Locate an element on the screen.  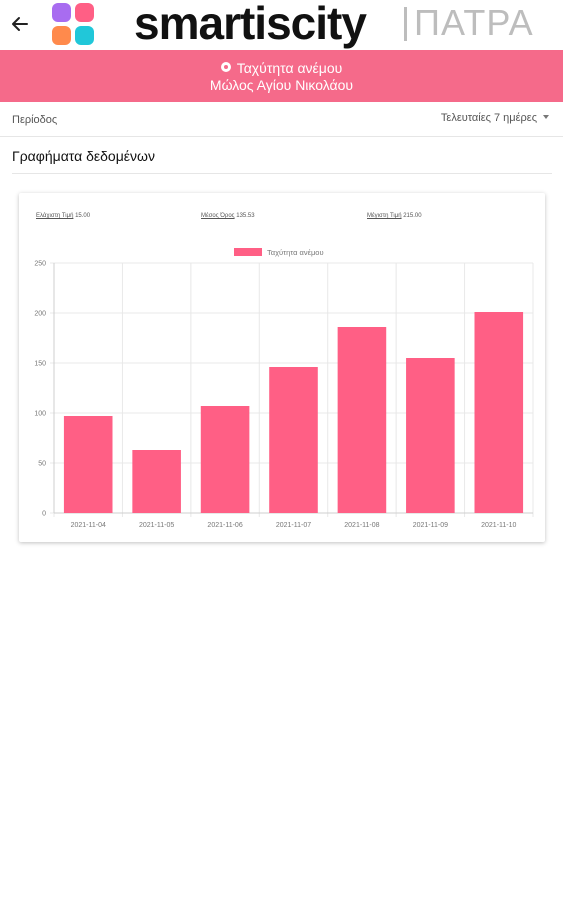
y-tick-label: 150 is located at coordinates (40, 364).